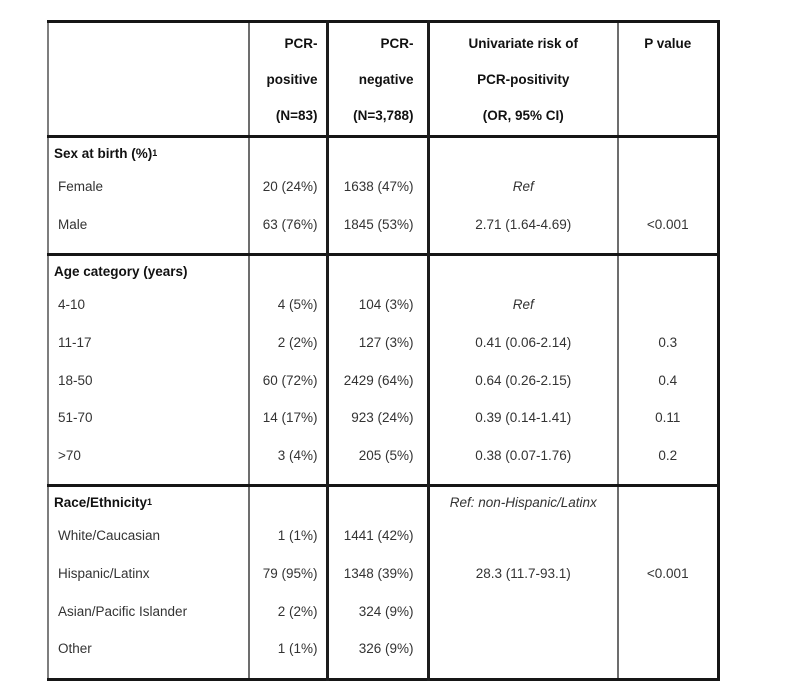 The height and width of the screenshot is (681, 790). Describe the element at coordinates (668, 43) in the screenshot. I see `header-p-value-label: P value` at that location.